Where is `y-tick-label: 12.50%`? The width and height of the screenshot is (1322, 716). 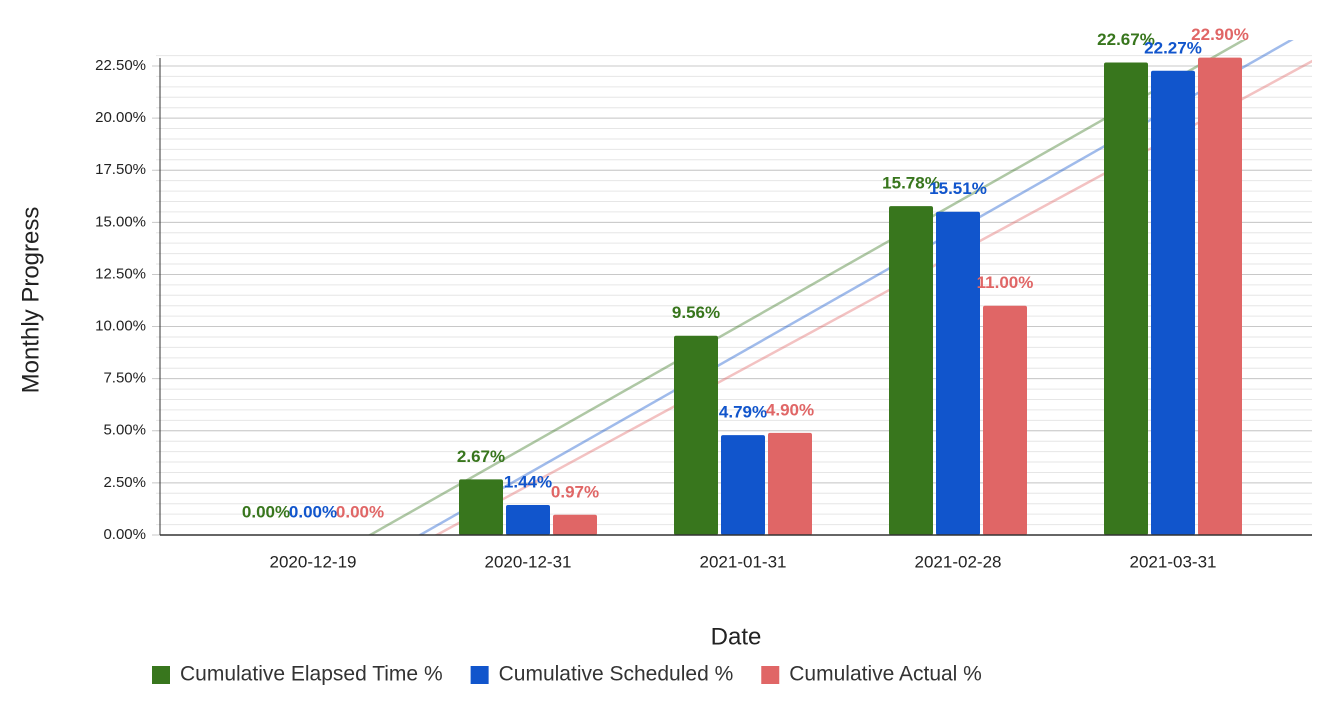
y-tick-label: 12.50% is located at coordinates (120, 273).